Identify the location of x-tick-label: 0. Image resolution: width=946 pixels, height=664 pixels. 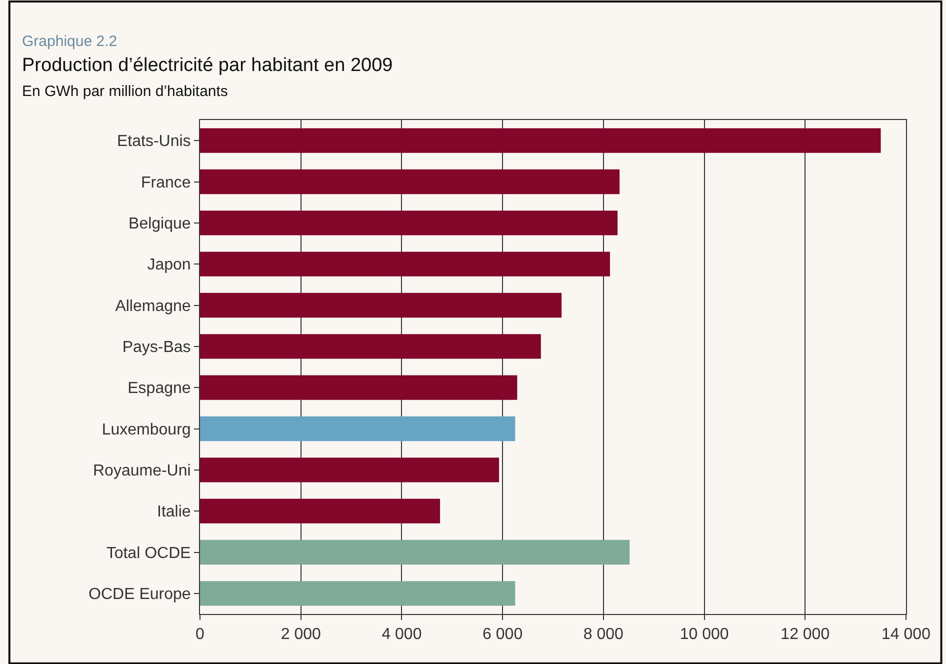
(200, 635).